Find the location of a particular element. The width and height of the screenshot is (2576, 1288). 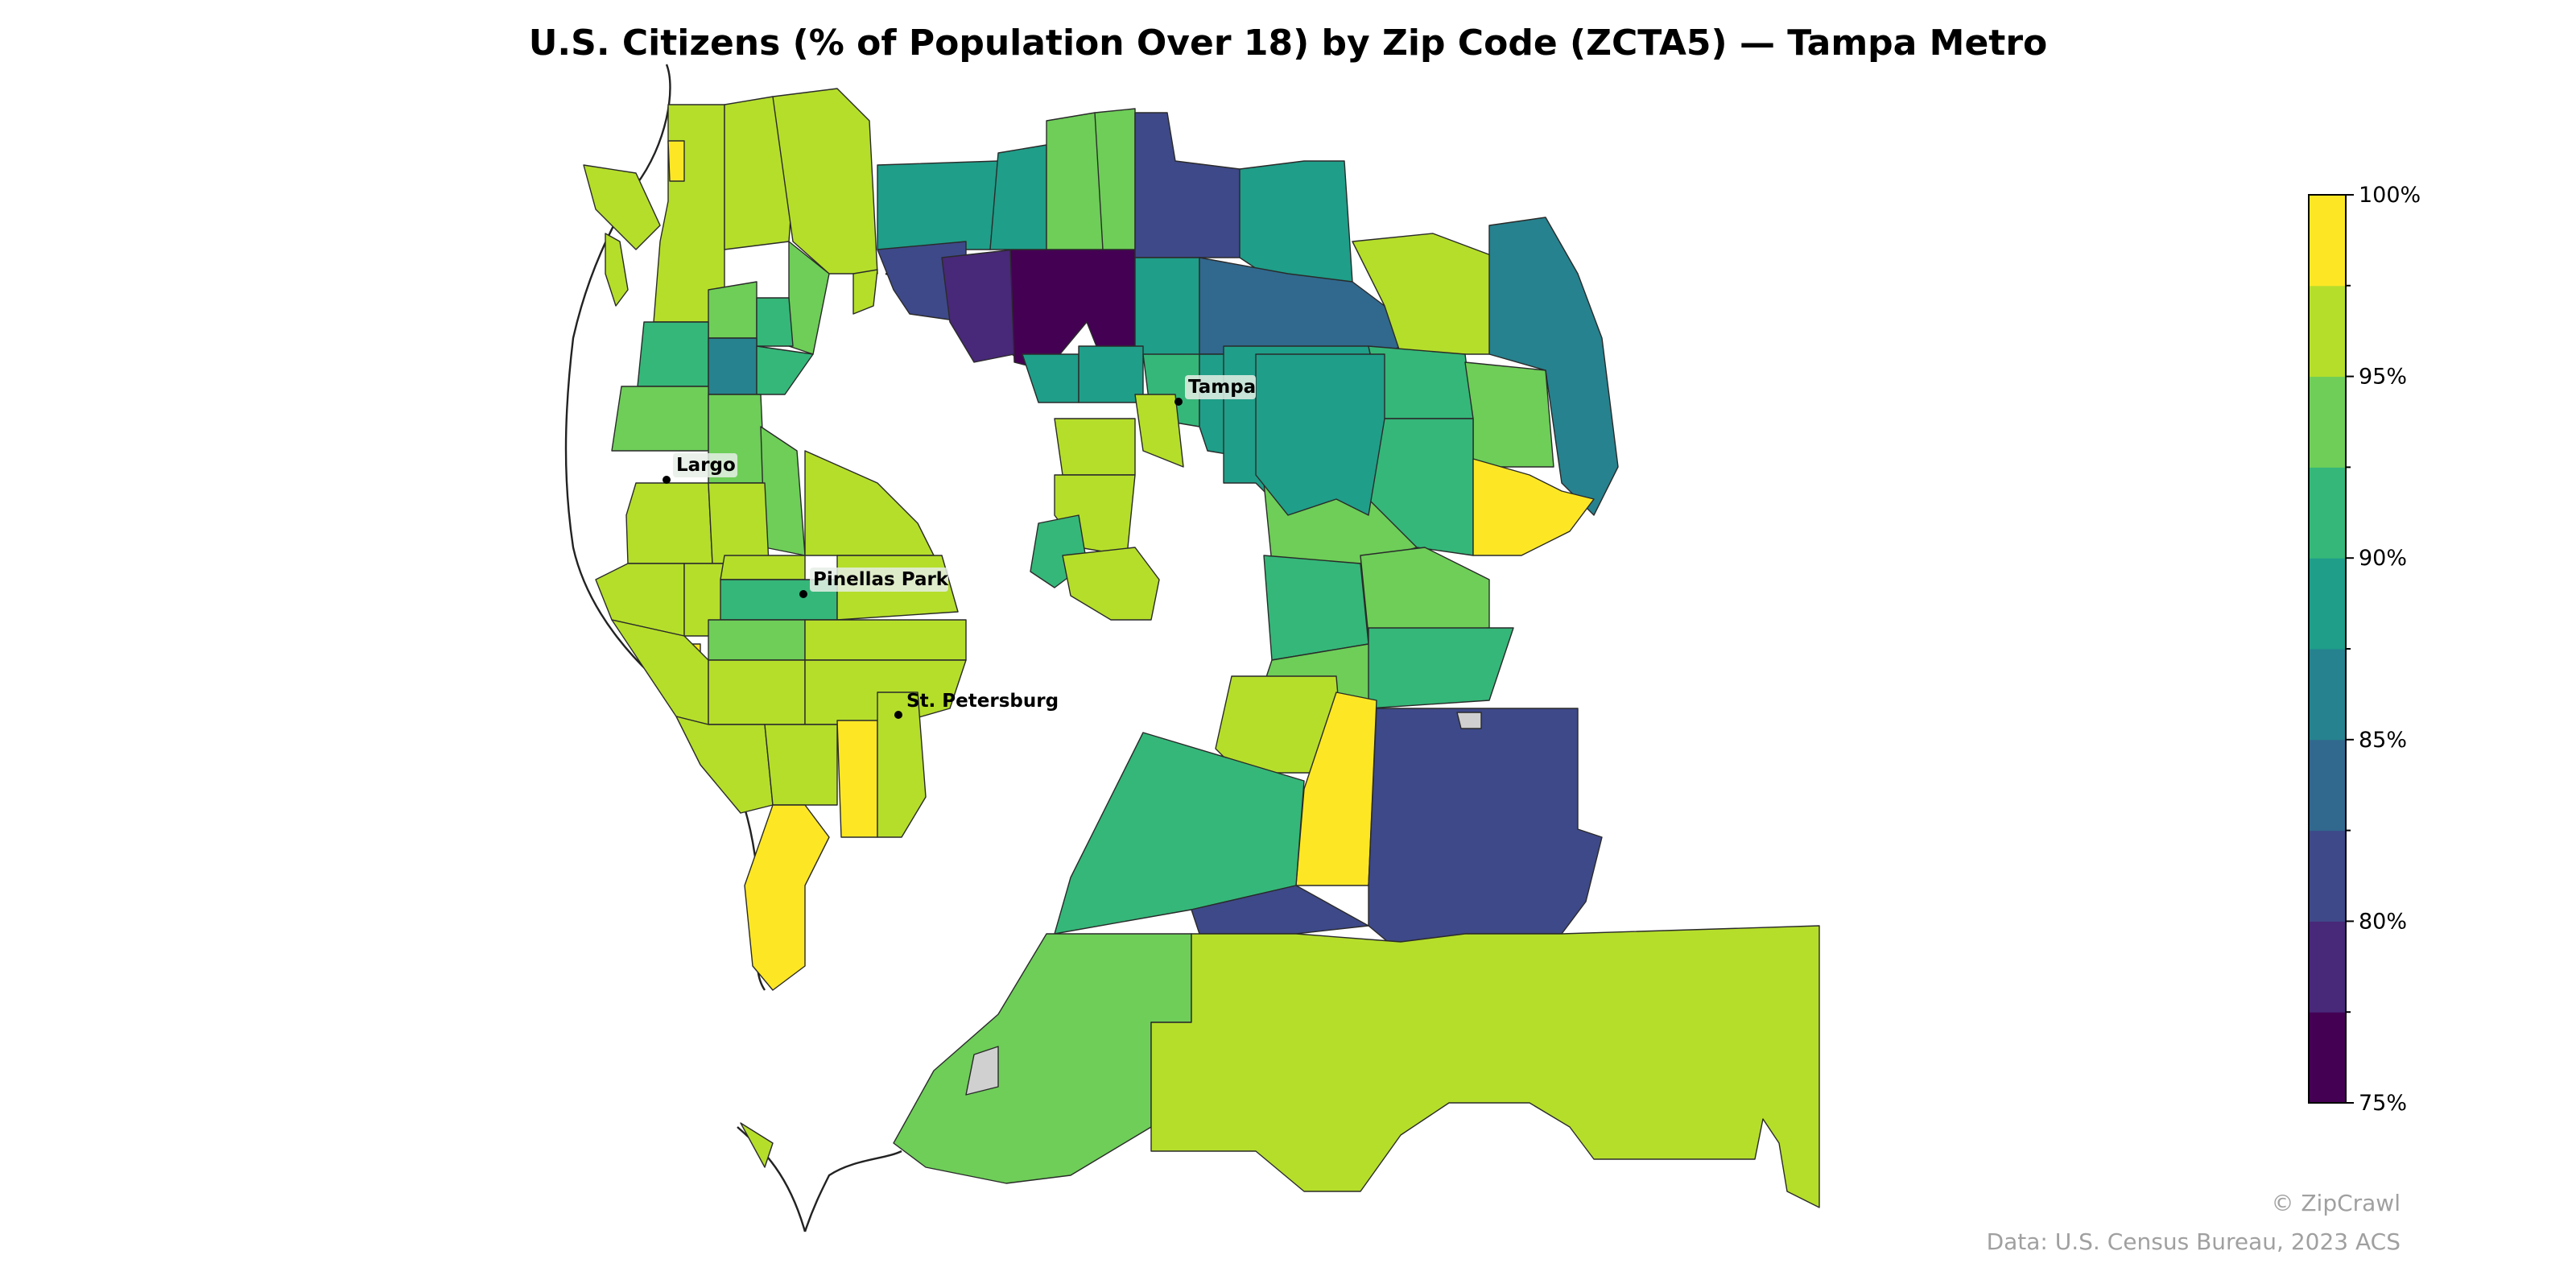

source-text: Data: U.S. Census Bureau, 2023 ACS is located at coordinates (2193, 1241).